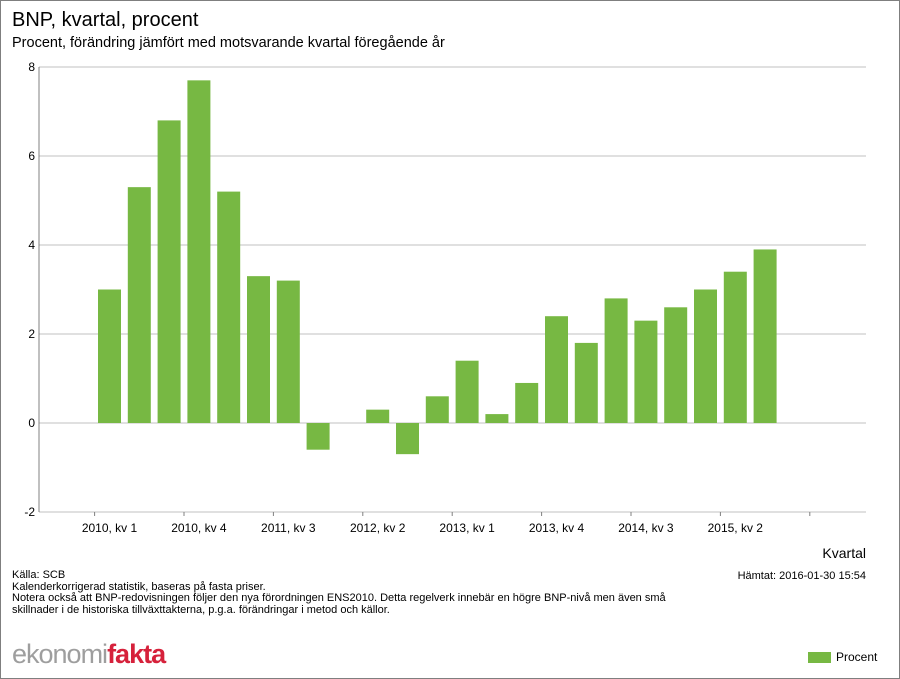 The height and width of the screenshot is (679, 900). Describe the element at coordinates (199, 528) in the screenshot. I see `x-tick-label: 2010, kv 4` at that location.